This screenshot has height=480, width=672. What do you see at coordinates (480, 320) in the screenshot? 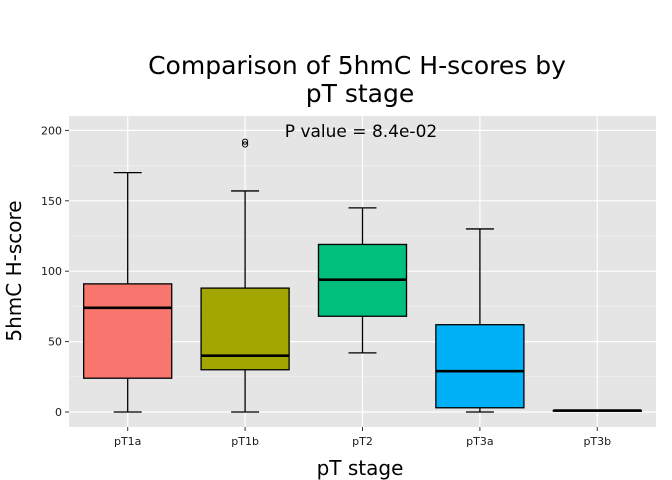
I see `box-pT3a` at bounding box center [480, 320].